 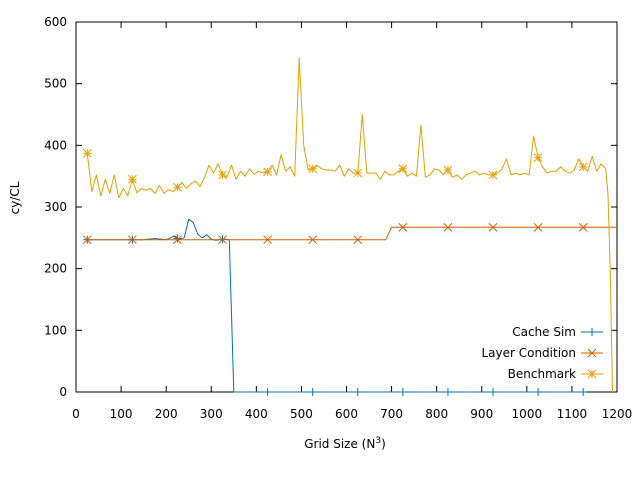 What do you see at coordinates (383, 444) in the screenshot?
I see `x-axis-label-end: )` at bounding box center [383, 444].